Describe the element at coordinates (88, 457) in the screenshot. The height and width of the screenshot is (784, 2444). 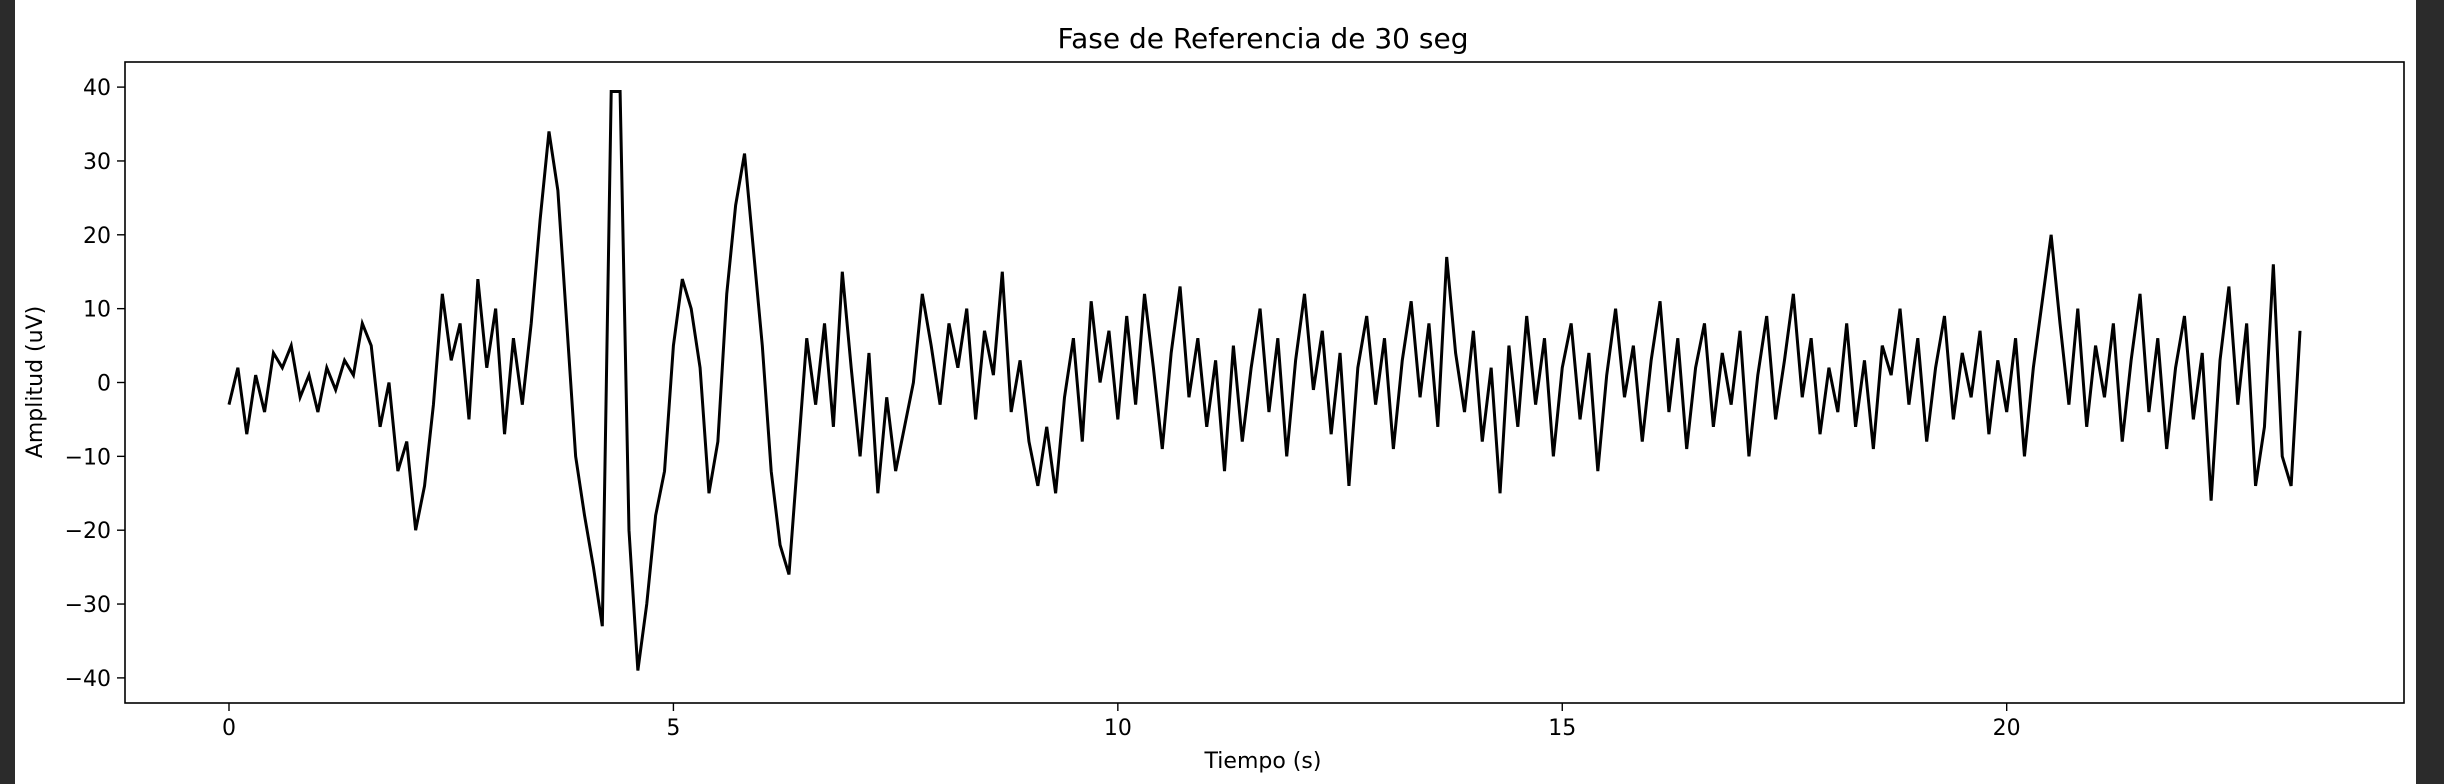
I see `y-tick-label: −10` at that location.